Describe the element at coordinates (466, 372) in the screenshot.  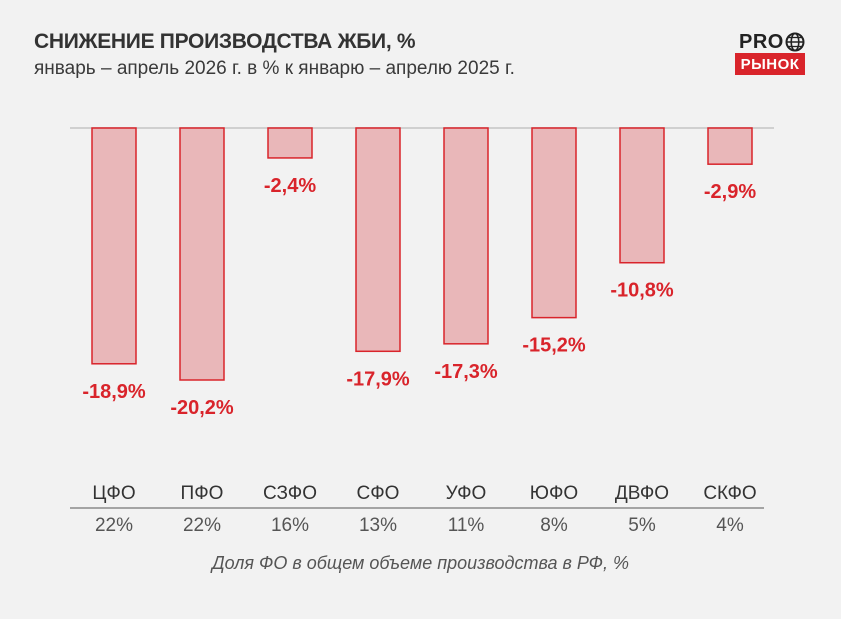
I see `value-label: -17,3%` at that location.